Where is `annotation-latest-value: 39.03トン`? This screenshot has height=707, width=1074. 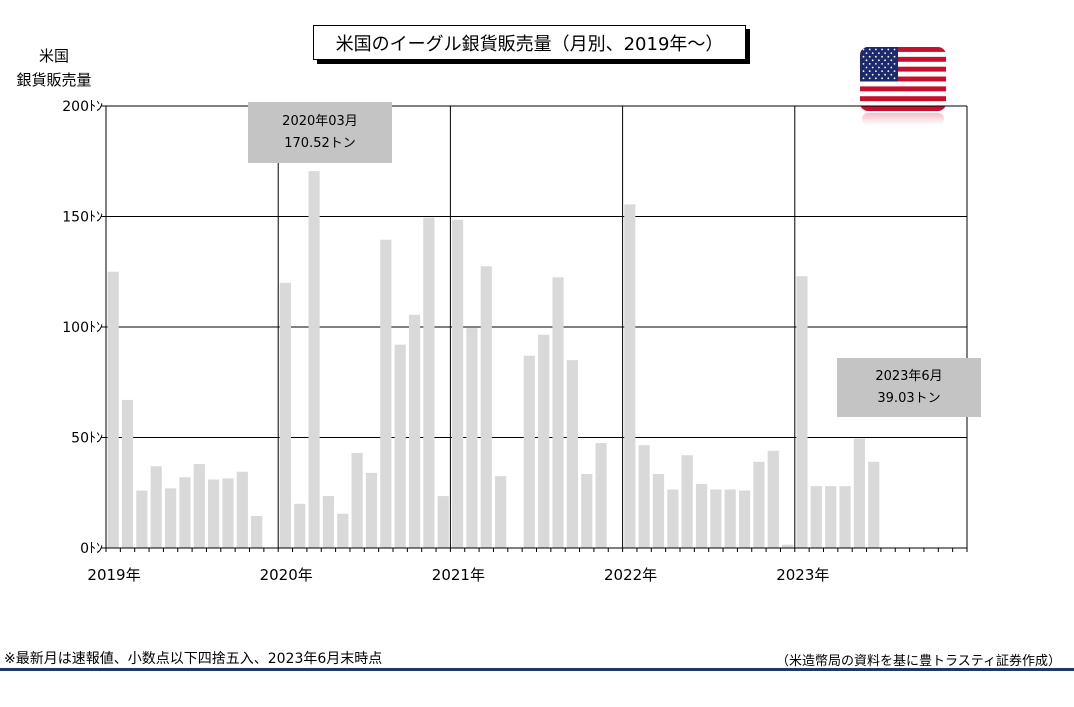 annotation-latest-value: 39.03トン is located at coordinates (909, 398).